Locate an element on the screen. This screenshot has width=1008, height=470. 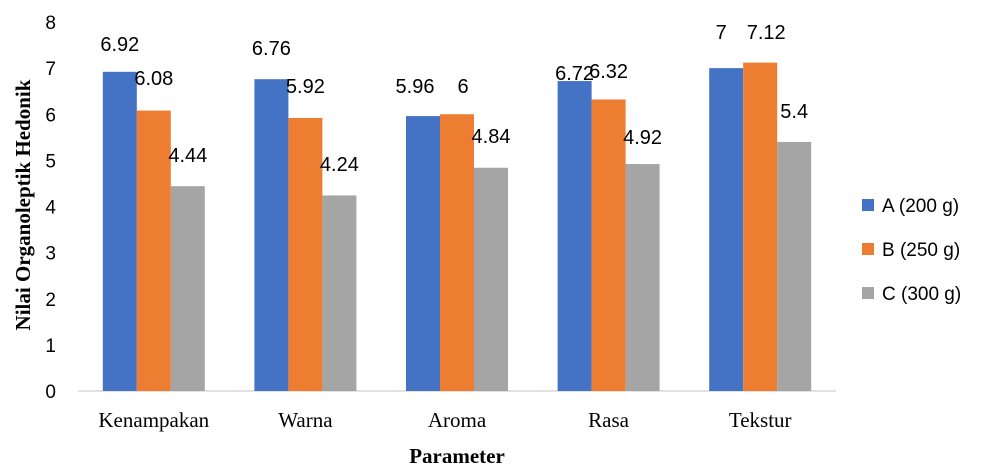
data-label: 6.76 is located at coordinates (271, 49).